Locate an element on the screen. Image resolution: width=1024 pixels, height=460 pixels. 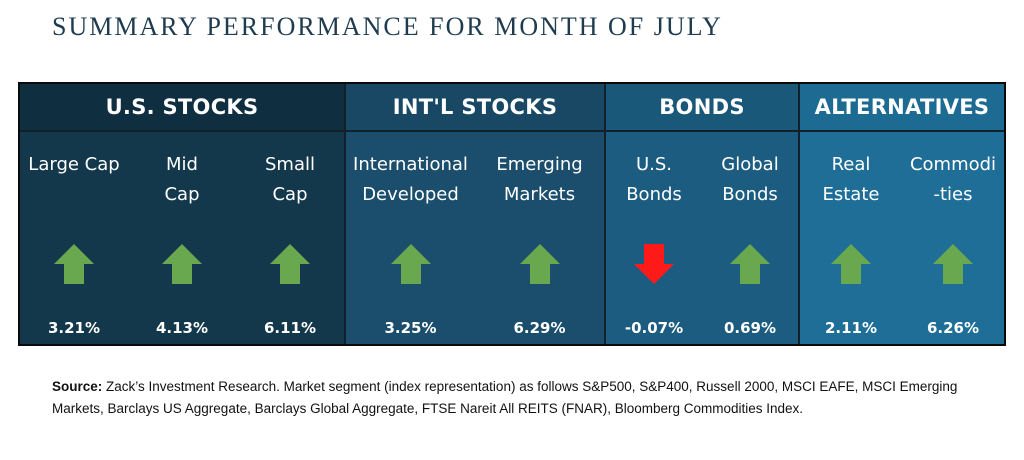
segment-label: Mid Cap is located at coordinates (182, 179).